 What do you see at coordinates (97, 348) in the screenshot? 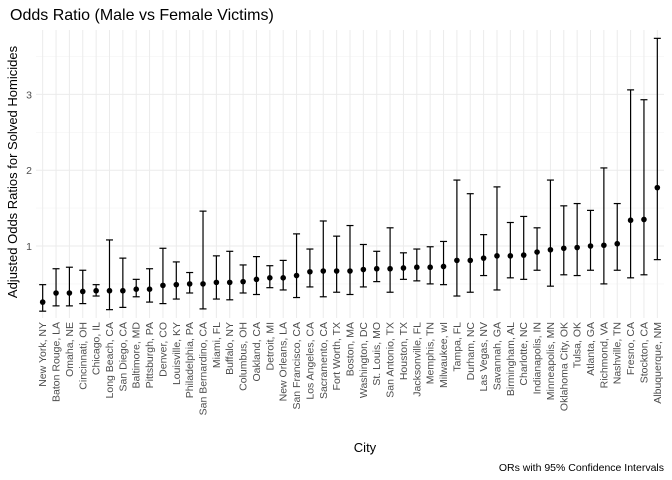
I see `x-tick-label: Chicago, IL` at bounding box center [97, 348].